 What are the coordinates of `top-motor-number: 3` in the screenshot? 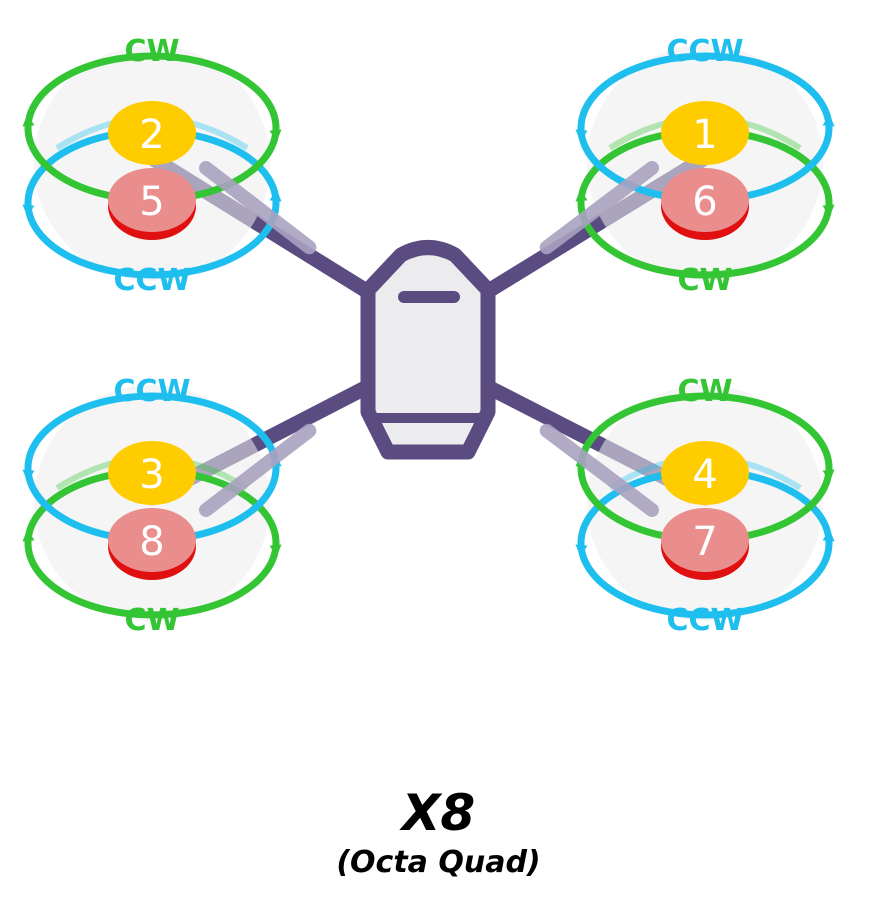 It's located at (151, 475).